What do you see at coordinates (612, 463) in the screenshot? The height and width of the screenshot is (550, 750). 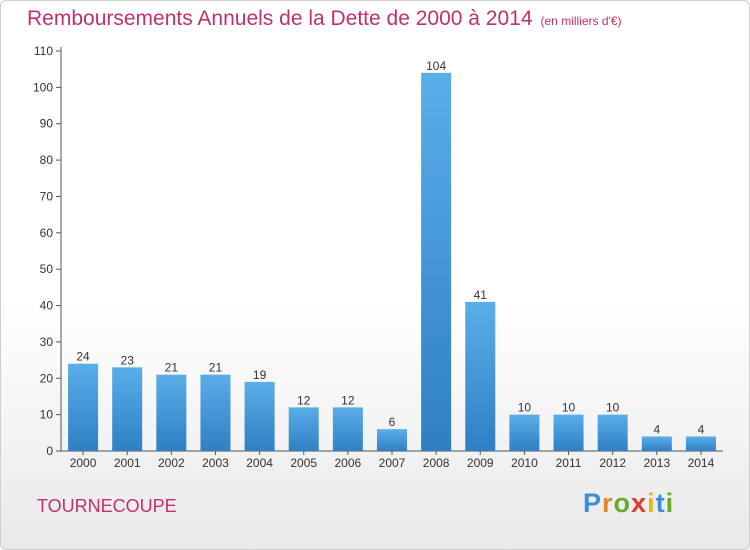 I see `x-tick-label: 2012` at bounding box center [612, 463].